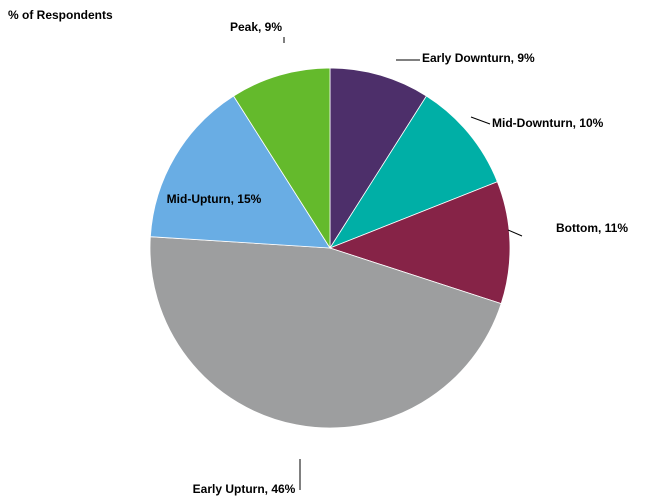  Describe the element at coordinates (515, 233) in the screenshot. I see `leader-line-bottom` at that location.